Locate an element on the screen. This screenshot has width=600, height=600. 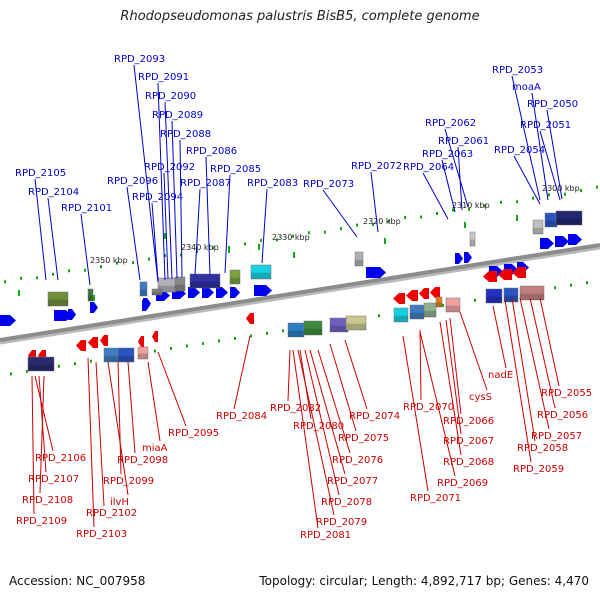
reverse-gene-label-rpd_2082: RPD_2082 is located at coordinates (295, 408).